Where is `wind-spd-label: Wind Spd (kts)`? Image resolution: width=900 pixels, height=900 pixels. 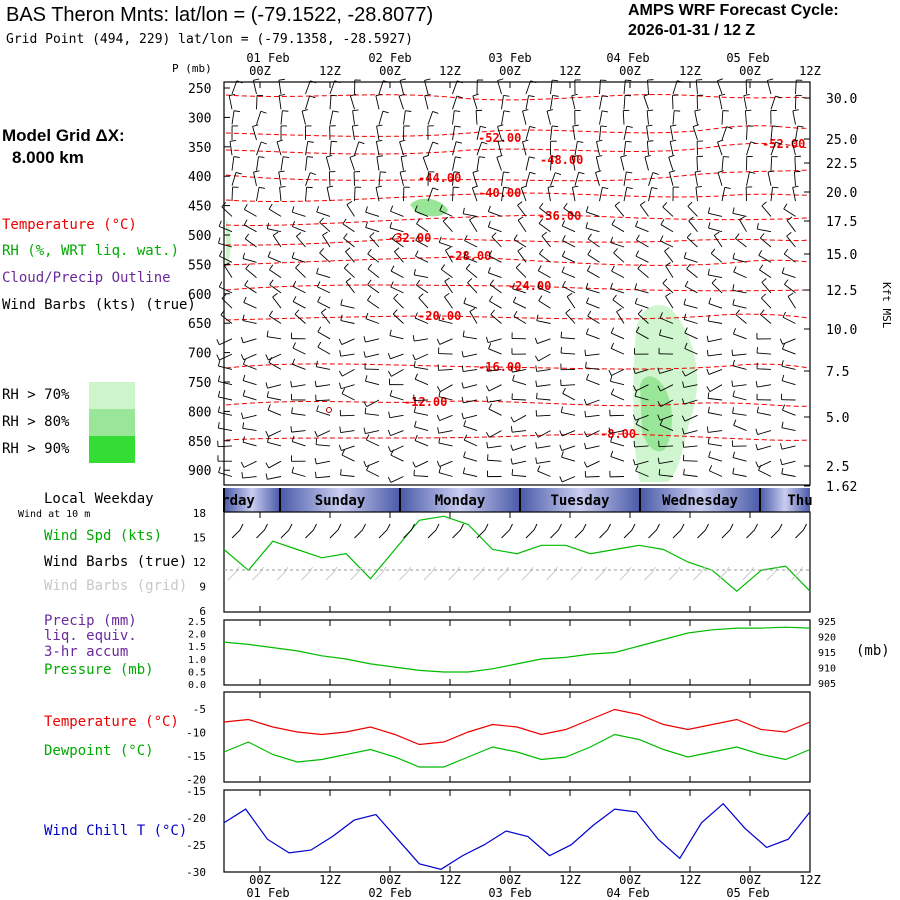 wind-spd-label: Wind Spd (kts) is located at coordinates (103, 536).